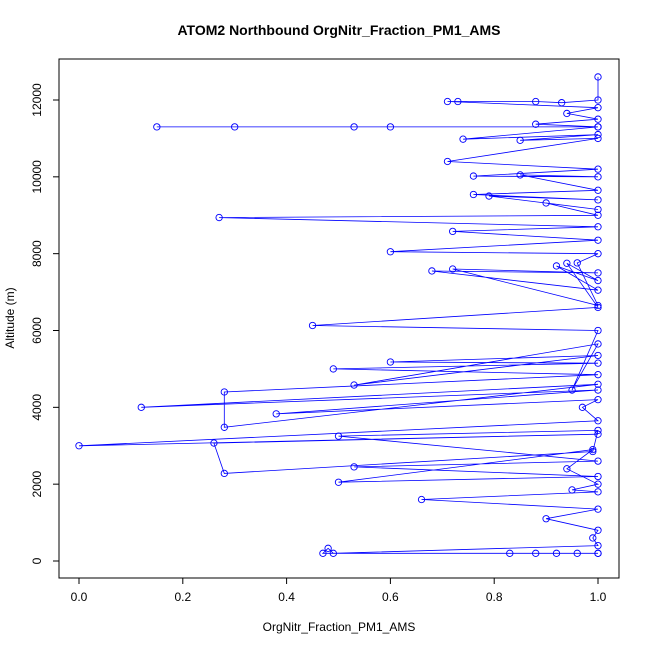 This screenshot has width=650, height=650. I want to click on x-tick-label: 0.2, so click(182, 597).